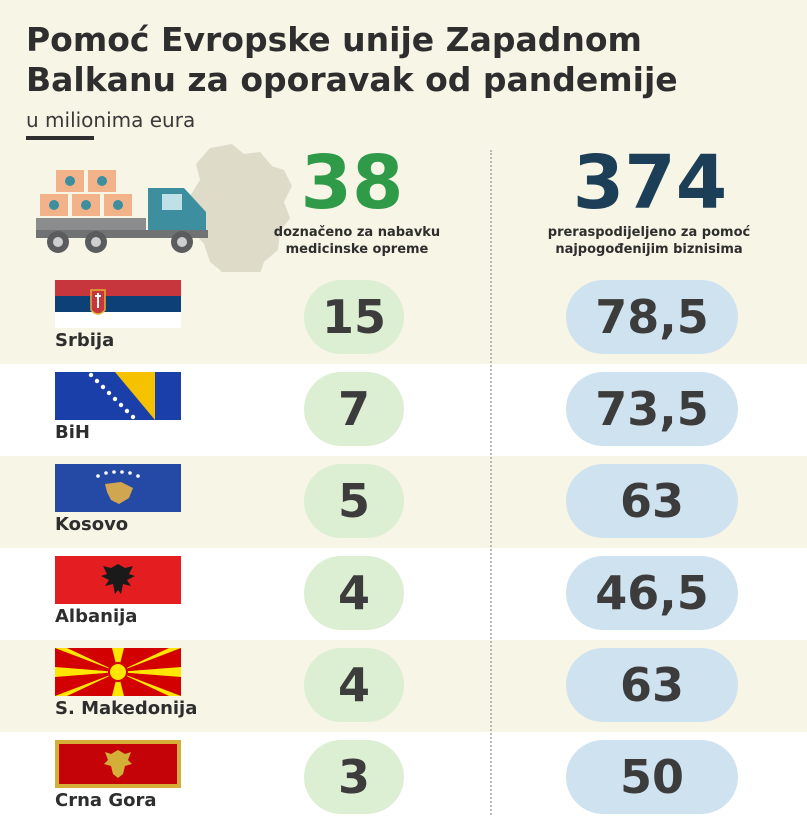 Image resolution: width=807 pixels, height=825 pixels. What do you see at coordinates (652, 777) in the screenshot?
I see `business-value: 50` at bounding box center [652, 777].